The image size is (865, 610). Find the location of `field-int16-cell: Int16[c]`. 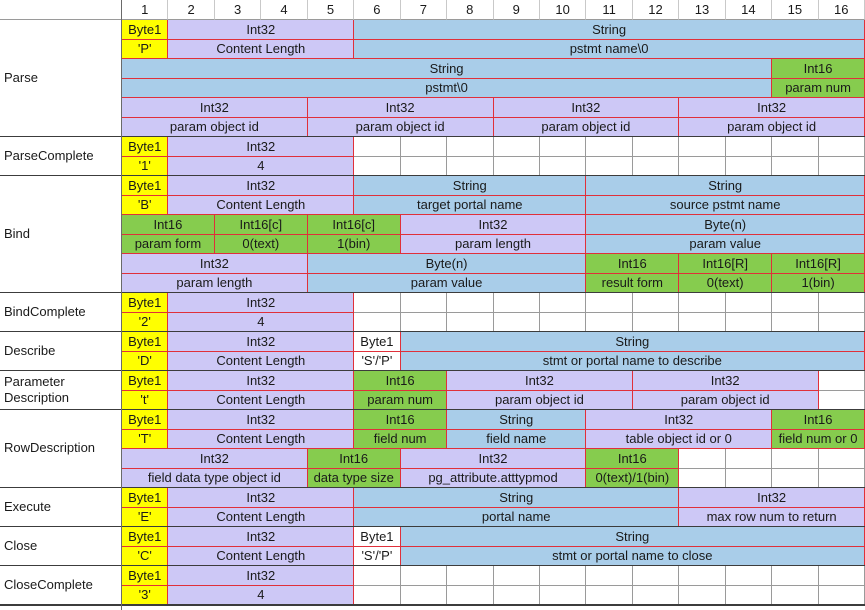

field-int16-cell: Int16[c] is located at coordinates (261, 225).